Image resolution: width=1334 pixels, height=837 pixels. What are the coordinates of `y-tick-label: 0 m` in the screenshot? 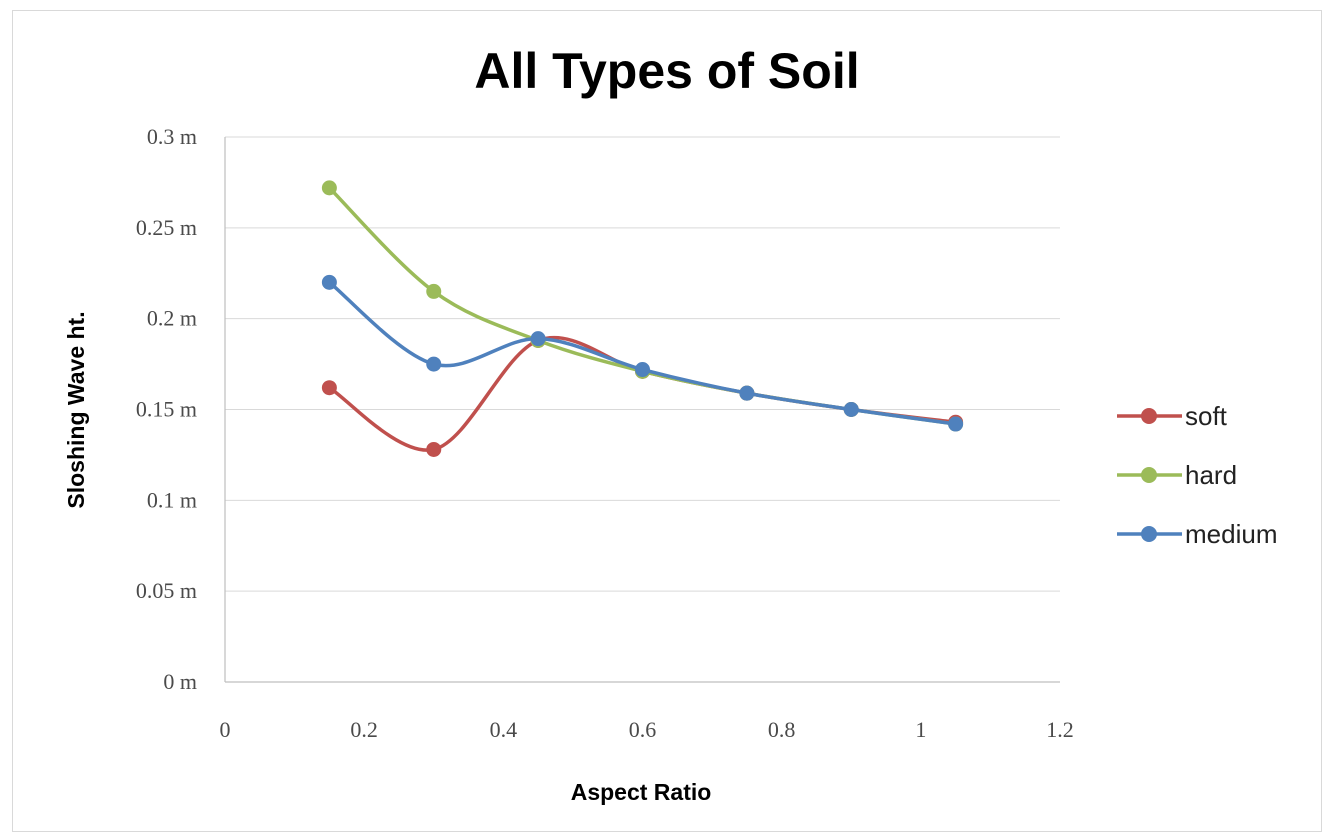 It's located at (180, 681).